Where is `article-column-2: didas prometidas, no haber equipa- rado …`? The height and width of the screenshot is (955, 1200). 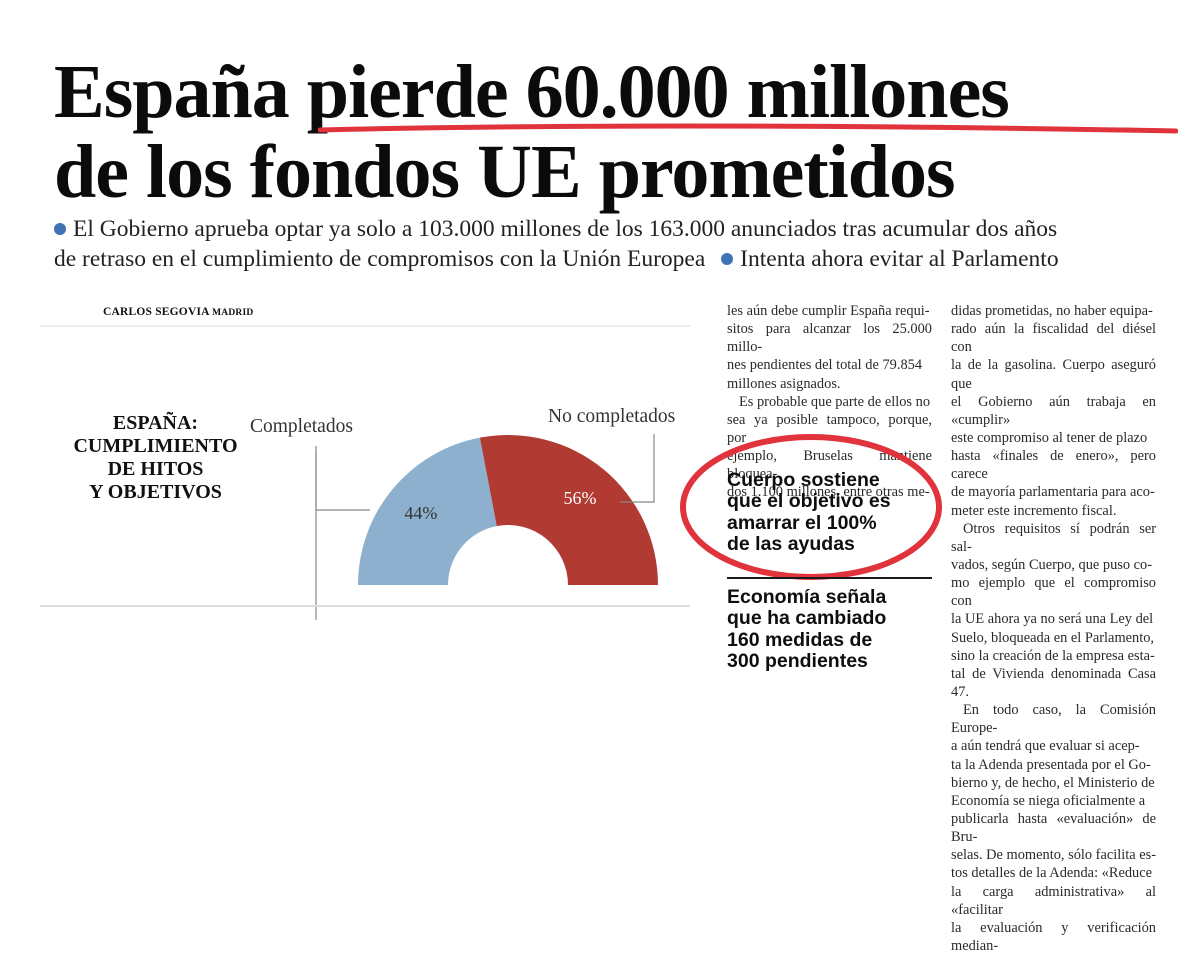 article-column-2: didas prometidas, no haber equipa- rado … is located at coordinates (1054, 628).